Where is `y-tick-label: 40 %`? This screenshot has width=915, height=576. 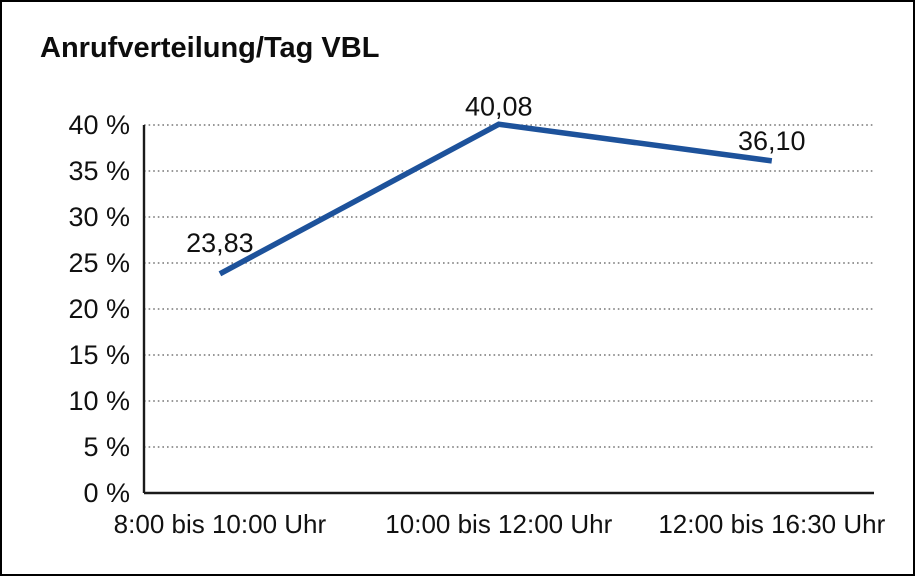 y-tick-label: 40 % is located at coordinates (99, 125).